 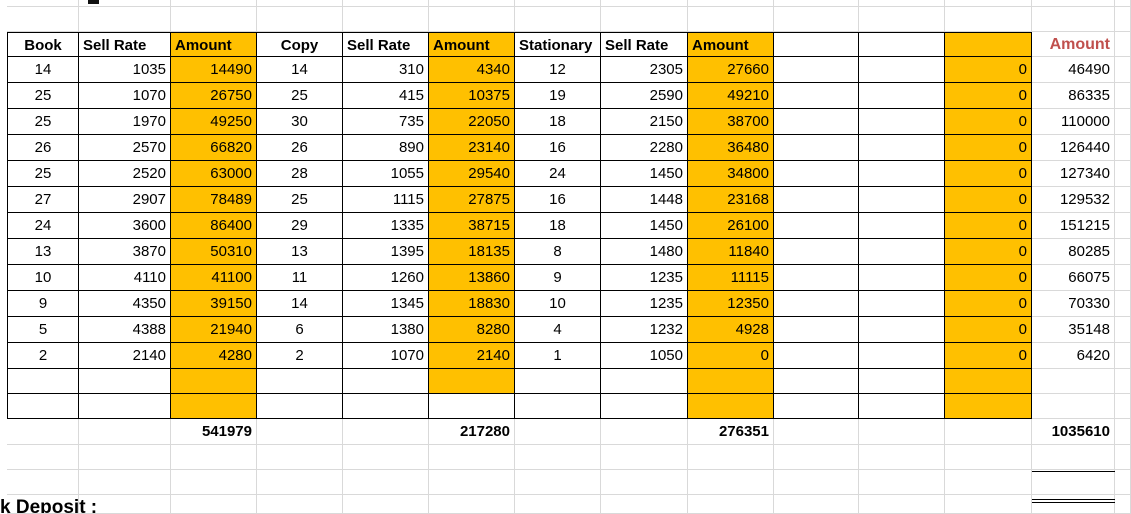 I want to click on cell-r5-c5: 1055, so click(x=386, y=174).